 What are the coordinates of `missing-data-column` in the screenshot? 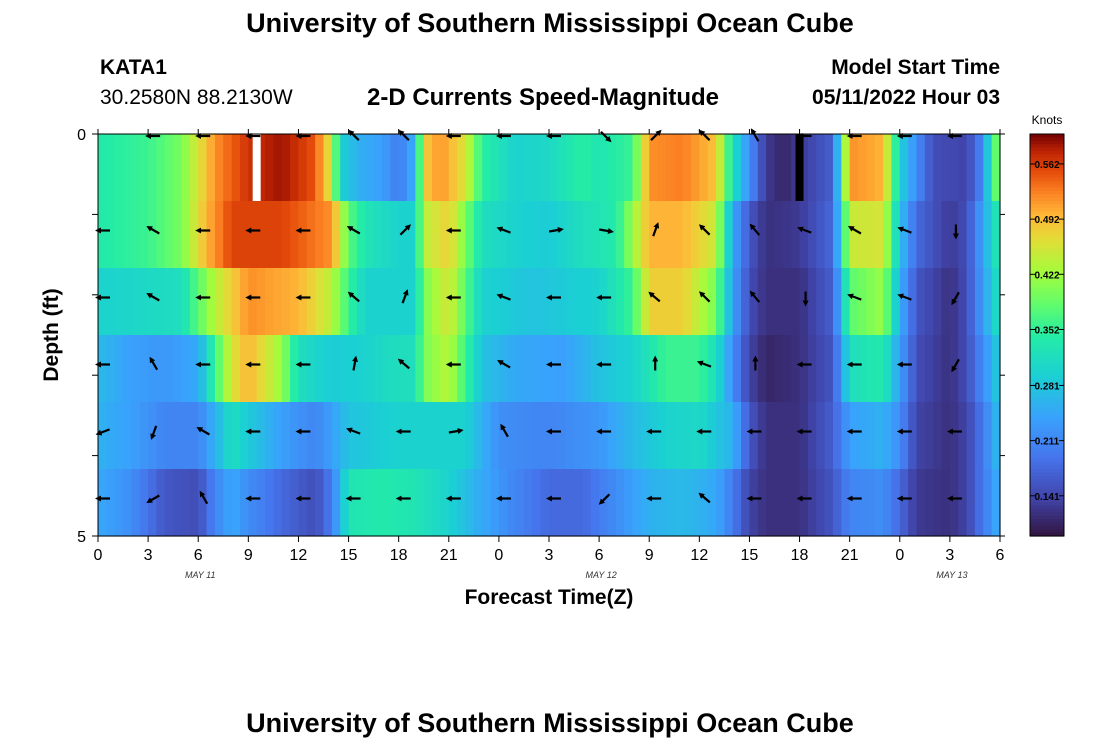 It's located at (256, 167).